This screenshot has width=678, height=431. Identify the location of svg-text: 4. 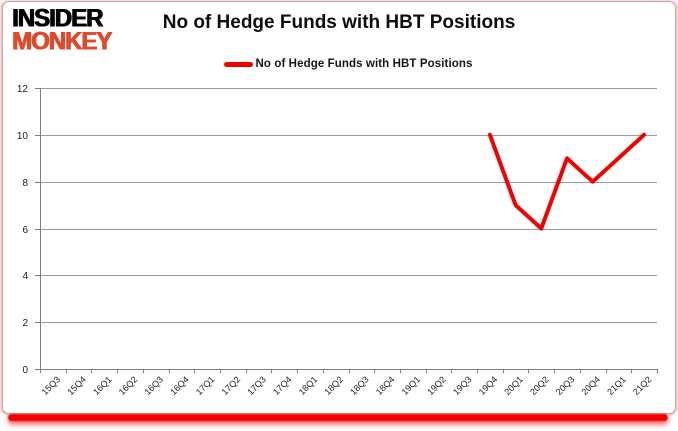
(25, 276).